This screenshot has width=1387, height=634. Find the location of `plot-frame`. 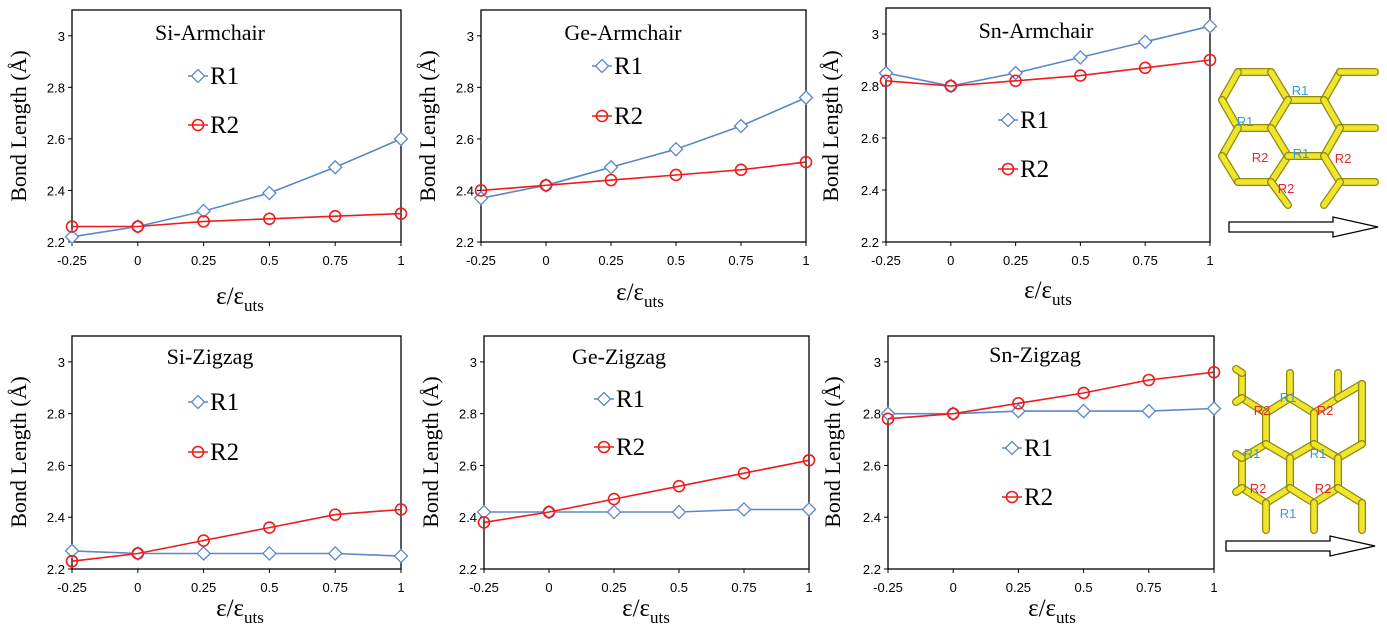

plot-frame is located at coordinates (236, 126).